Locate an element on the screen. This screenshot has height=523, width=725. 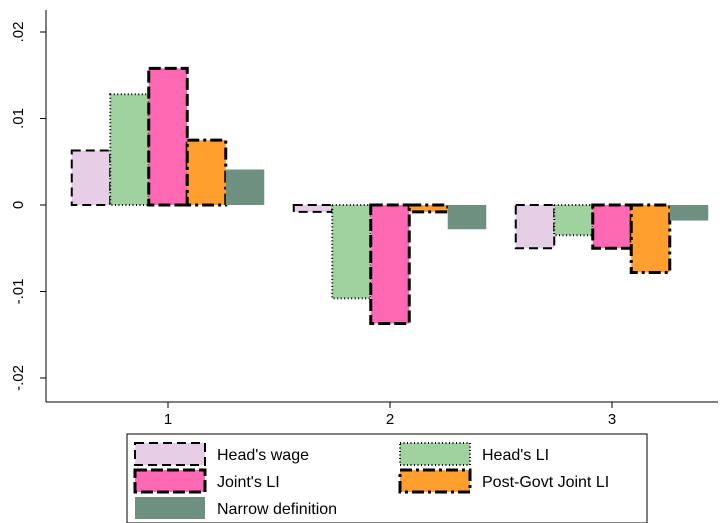
x-ticks: 1 2 3 is located at coordinates (390, 415).